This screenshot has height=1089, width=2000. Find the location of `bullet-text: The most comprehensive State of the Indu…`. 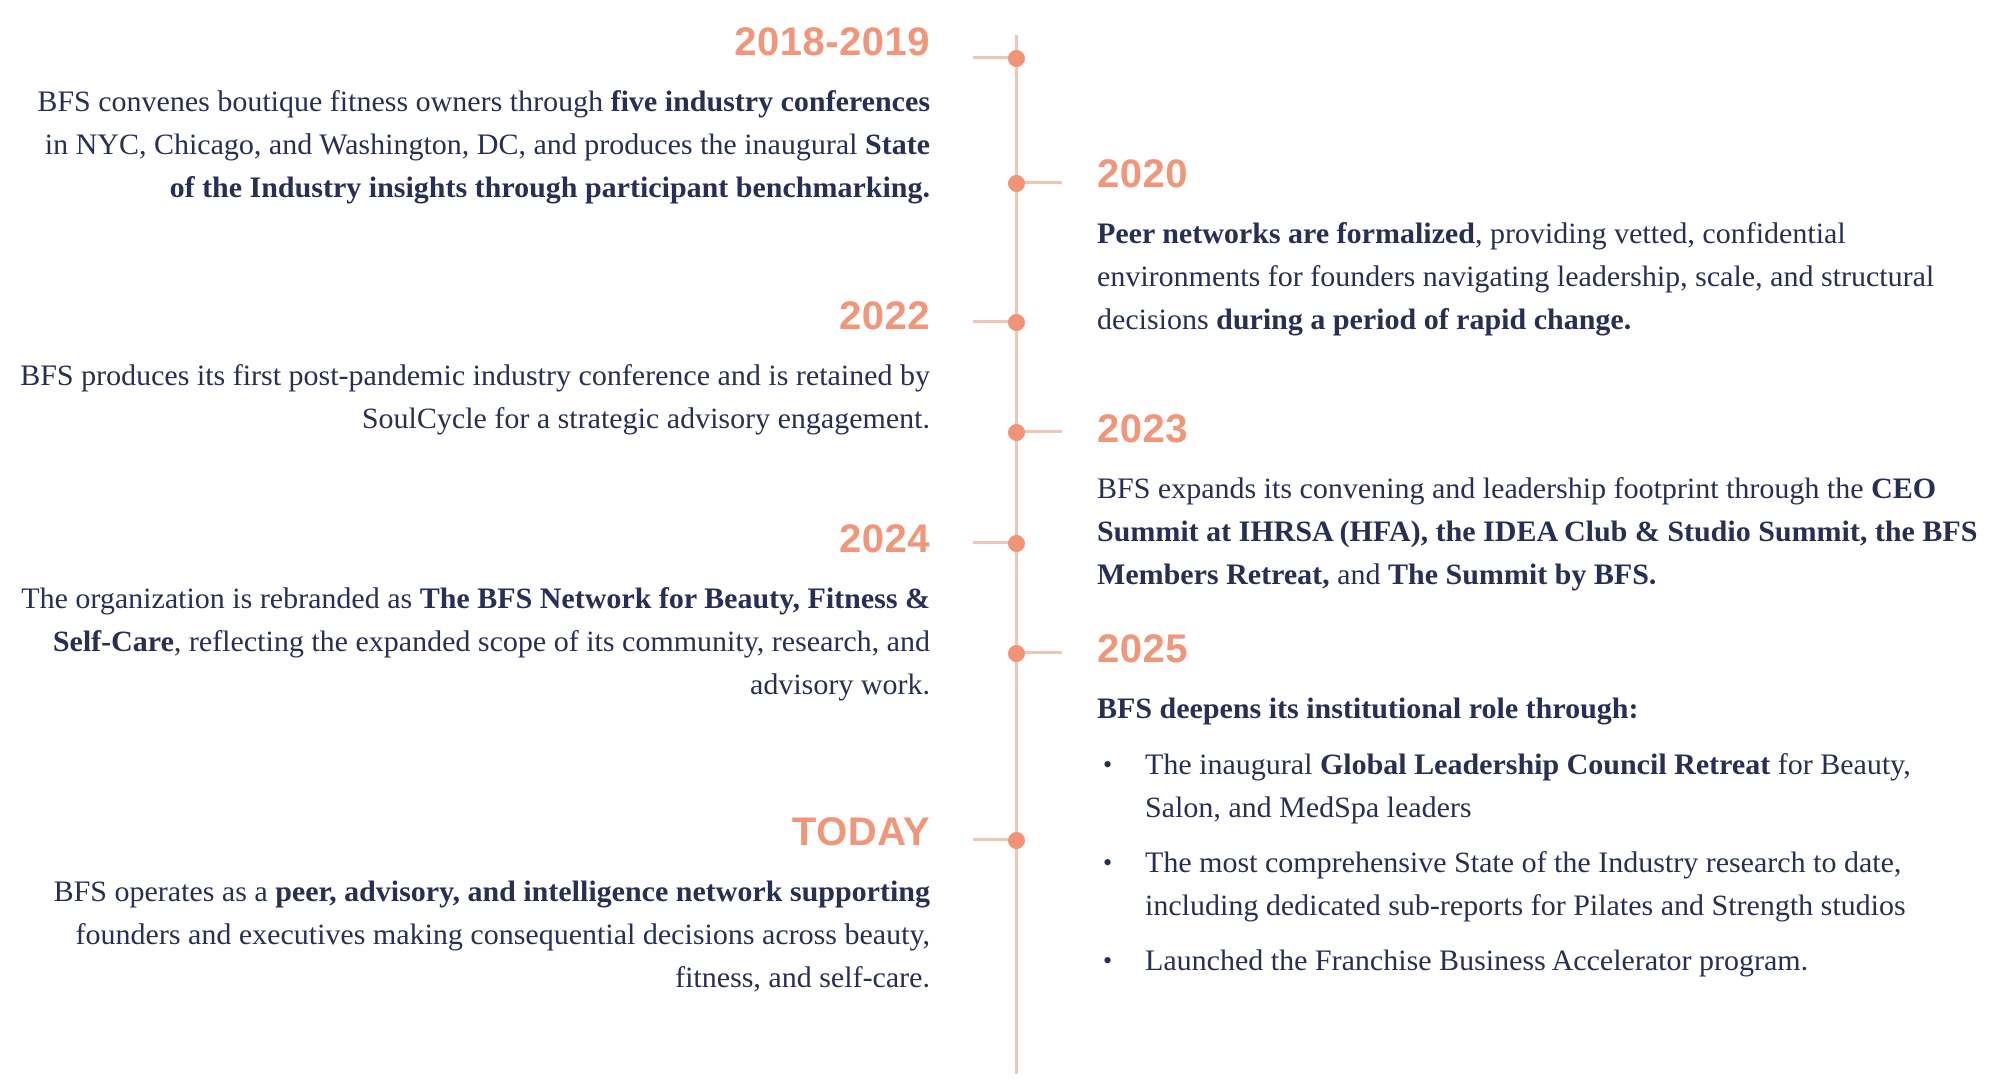

bullet-text: The most comprehensive State of the Indu… is located at coordinates (1525, 884).